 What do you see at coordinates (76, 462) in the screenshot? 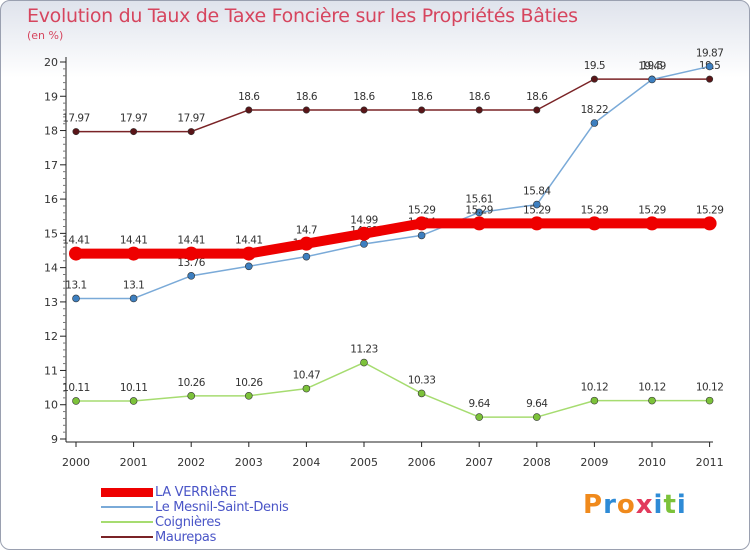
I see `x-tick-label: 2000` at bounding box center [76, 462].